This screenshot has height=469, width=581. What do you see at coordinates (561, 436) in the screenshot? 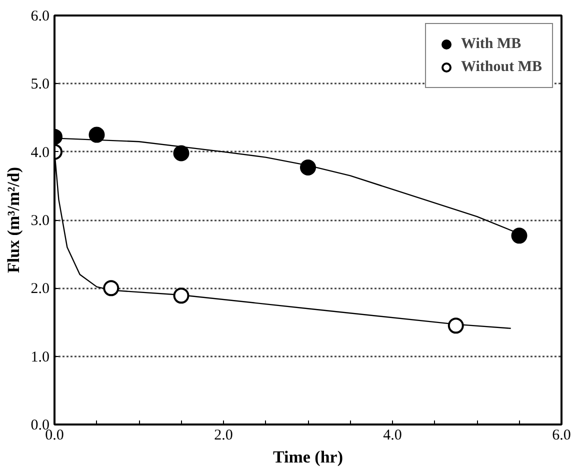
I see `x-tick-label: 6.0` at bounding box center [561, 436].